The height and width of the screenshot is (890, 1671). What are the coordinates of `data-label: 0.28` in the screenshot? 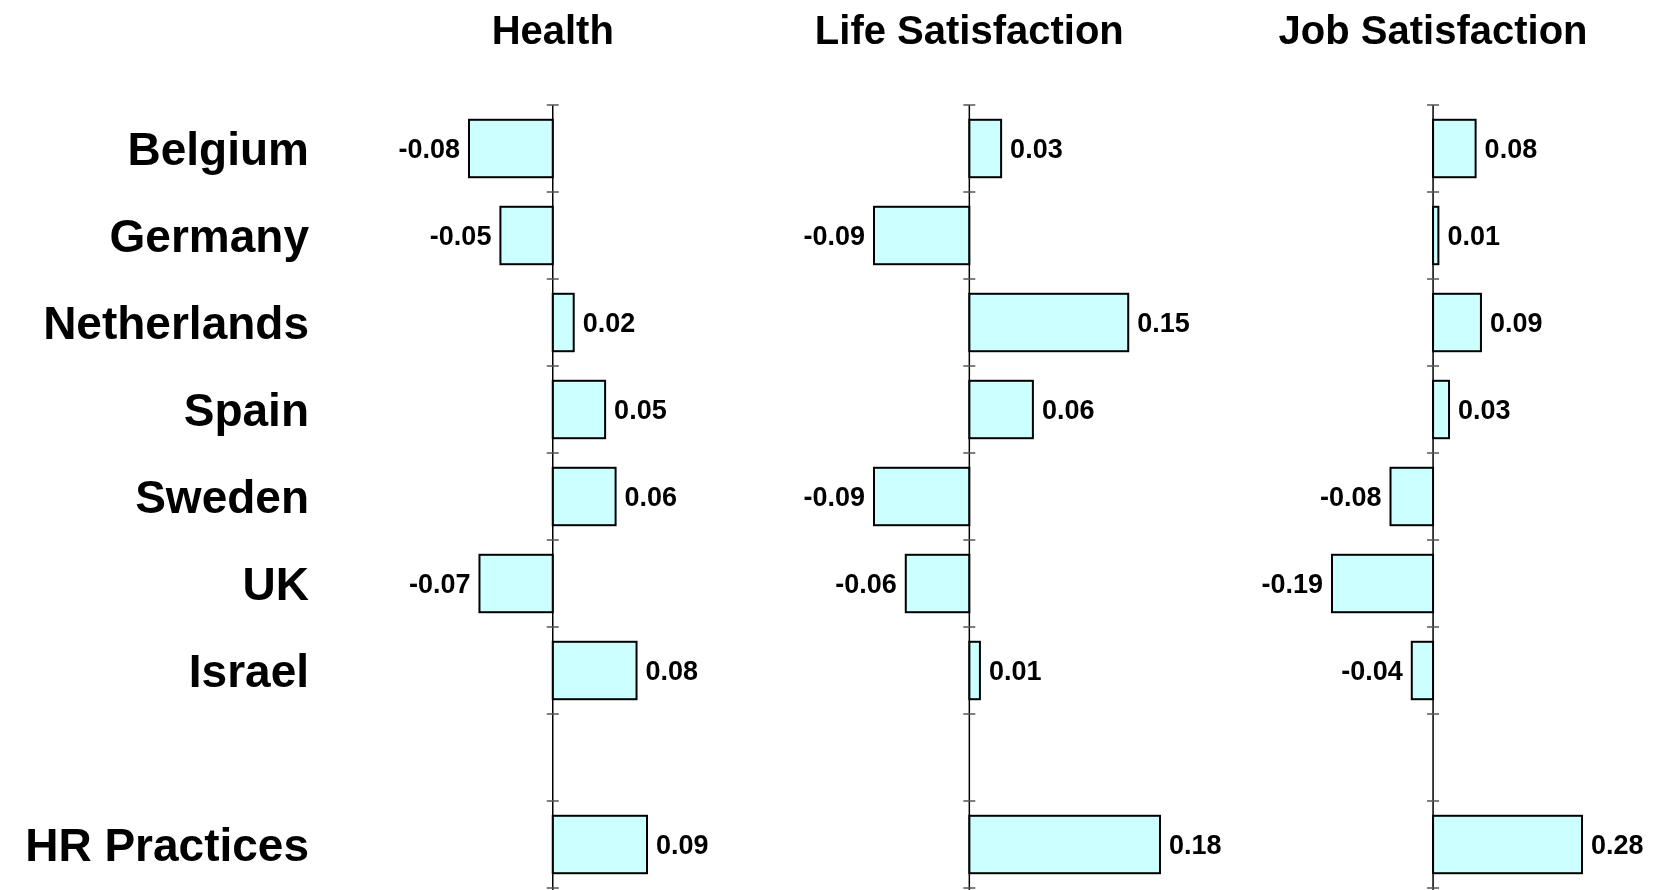 It's located at (1617, 845).